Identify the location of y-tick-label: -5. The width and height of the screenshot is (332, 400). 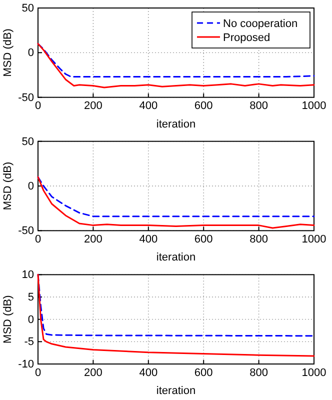
(29, 342).